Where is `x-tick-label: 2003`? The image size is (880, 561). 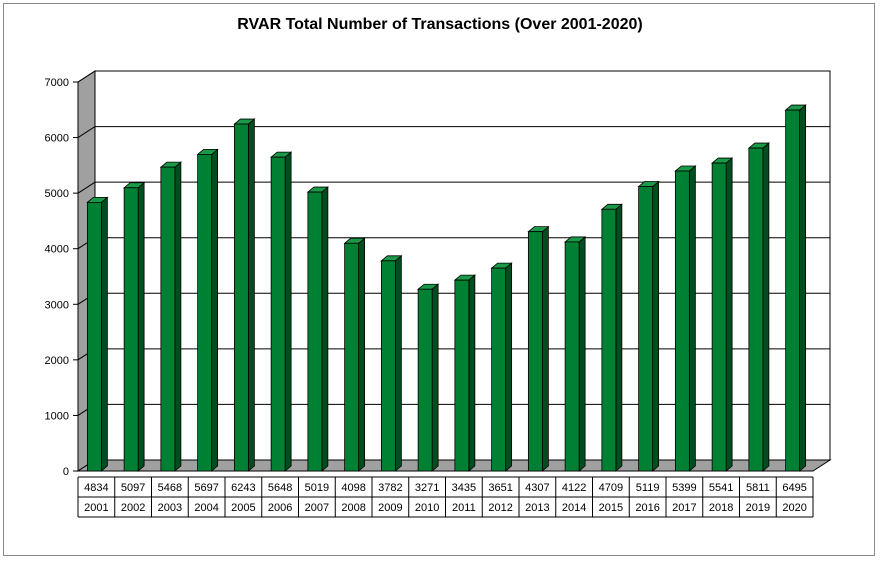 x-tick-label: 2003 is located at coordinates (170, 508).